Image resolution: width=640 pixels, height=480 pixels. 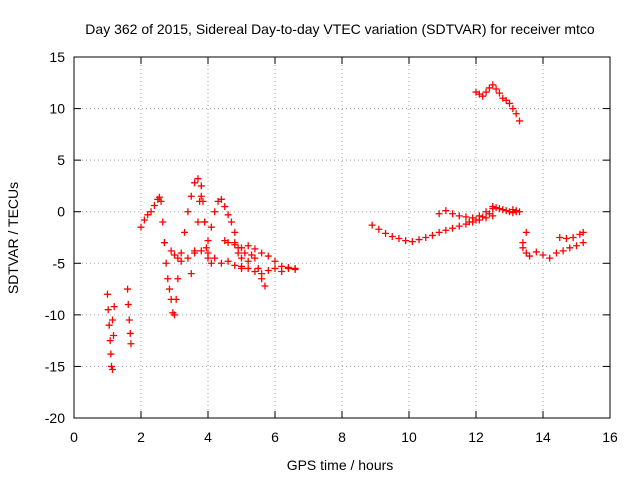 What do you see at coordinates (260, 254) in the screenshot?
I see `series-arc-g` at bounding box center [260, 254].